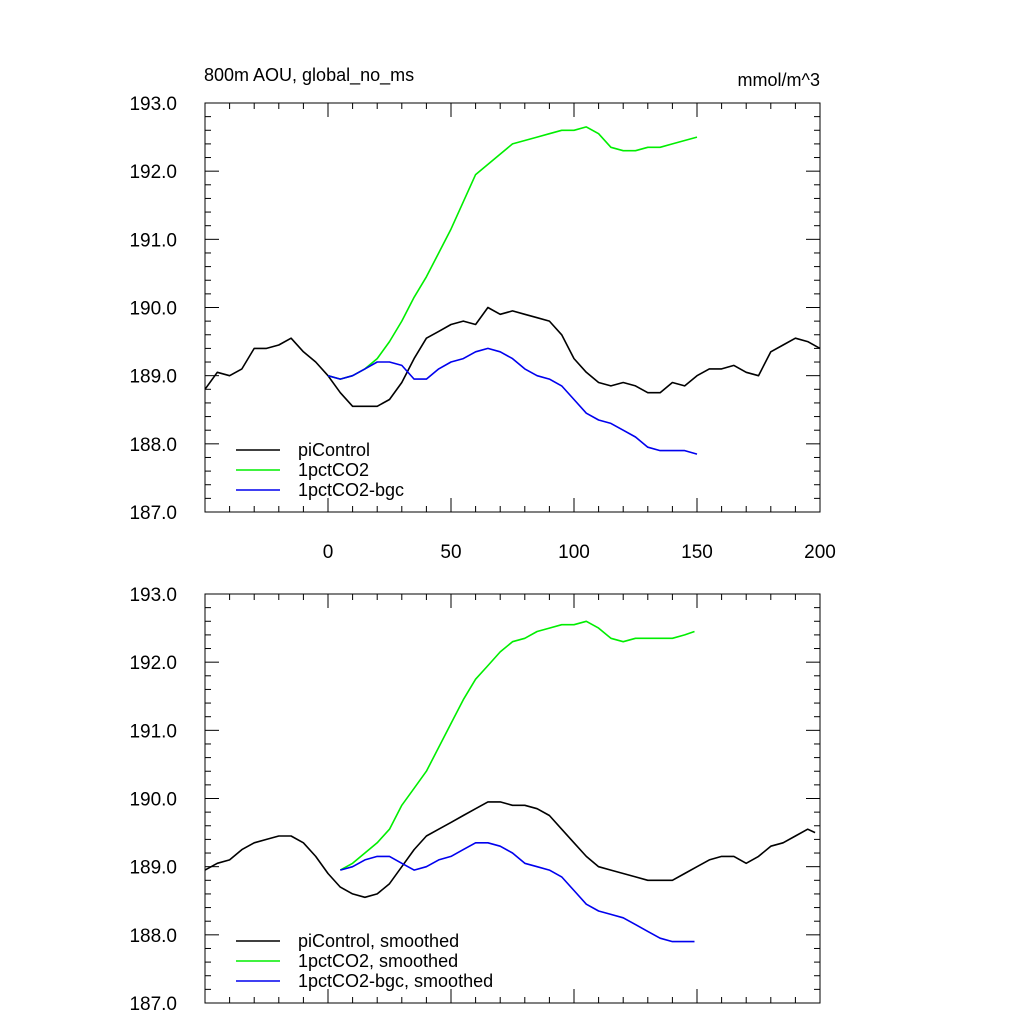 The image size is (1024, 1029). What do you see at coordinates (153, 1004) in the screenshot?
I see `bottom-y-tick-label: 187.0` at bounding box center [153, 1004].